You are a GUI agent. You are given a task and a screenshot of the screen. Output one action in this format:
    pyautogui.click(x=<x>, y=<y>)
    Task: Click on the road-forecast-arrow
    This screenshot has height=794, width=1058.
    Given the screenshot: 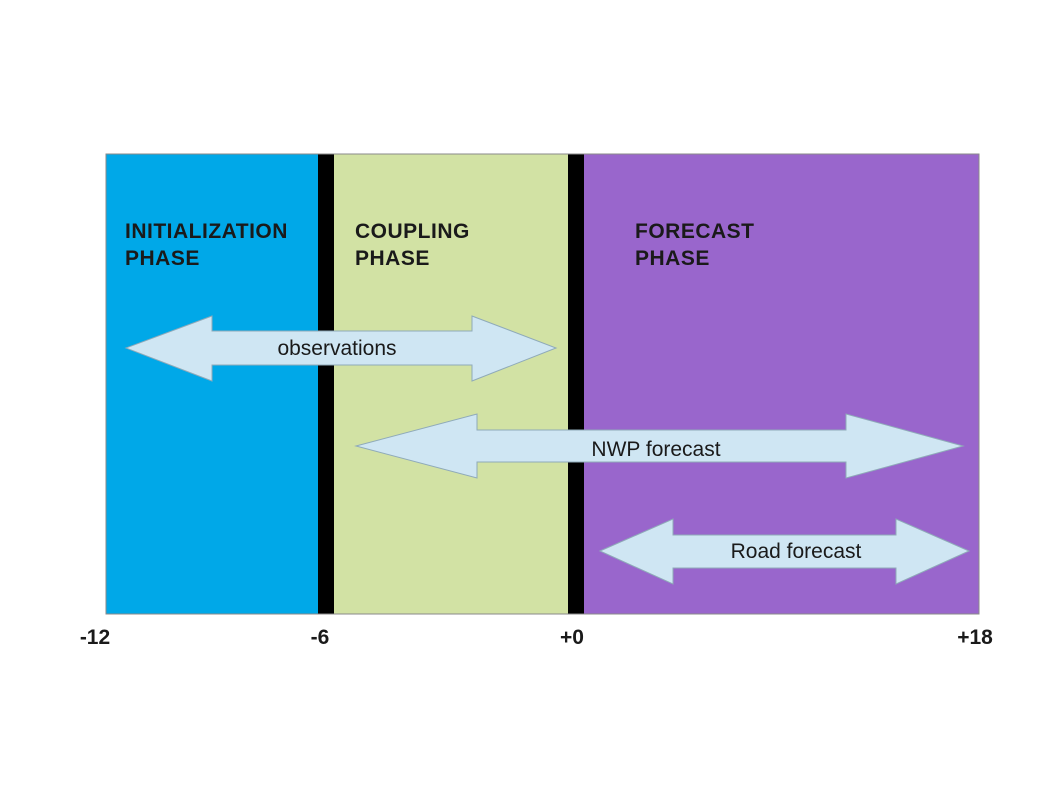 What is the action you would take?
    pyautogui.click(x=784, y=551)
    